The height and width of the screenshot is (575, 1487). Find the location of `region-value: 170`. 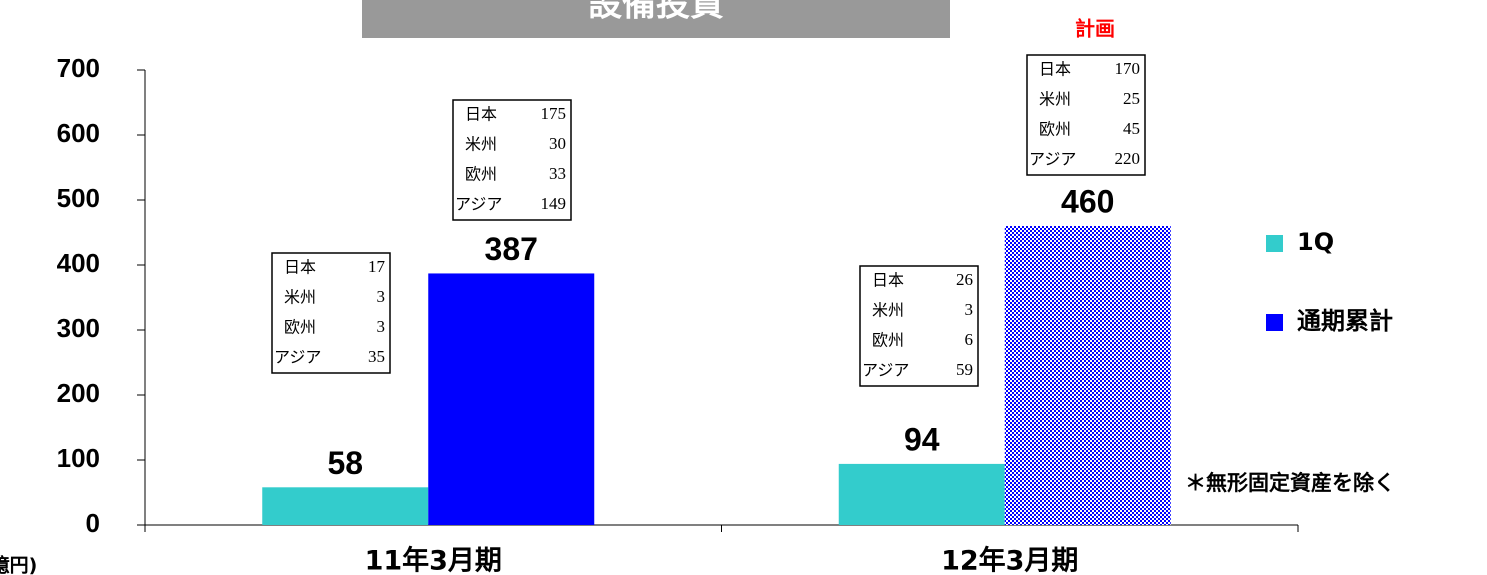

region-value: 170 is located at coordinates (1128, 68).